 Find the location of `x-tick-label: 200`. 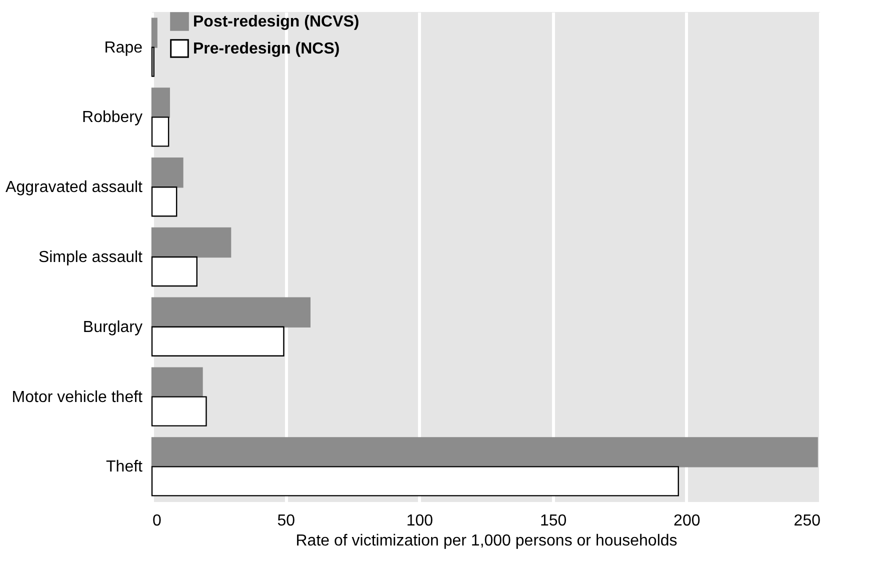

x-tick-label: 200 is located at coordinates (687, 521).